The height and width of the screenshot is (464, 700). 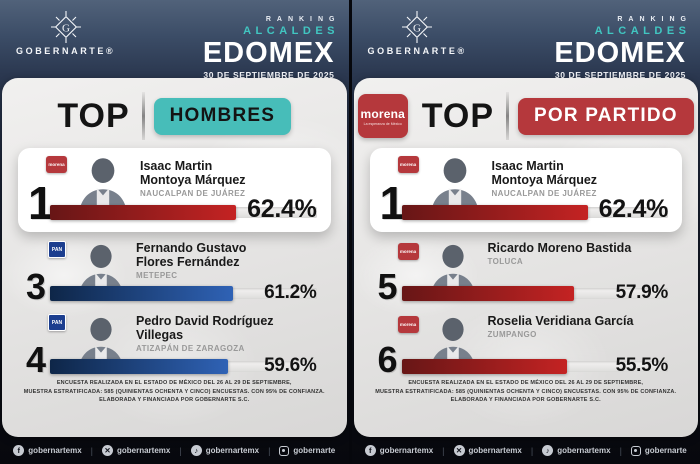 What do you see at coordinates (620, 75) in the screenshot?
I see `masthead-date: 30 DE SEPTIEMBRE DE 2025` at bounding box center [620, 75].